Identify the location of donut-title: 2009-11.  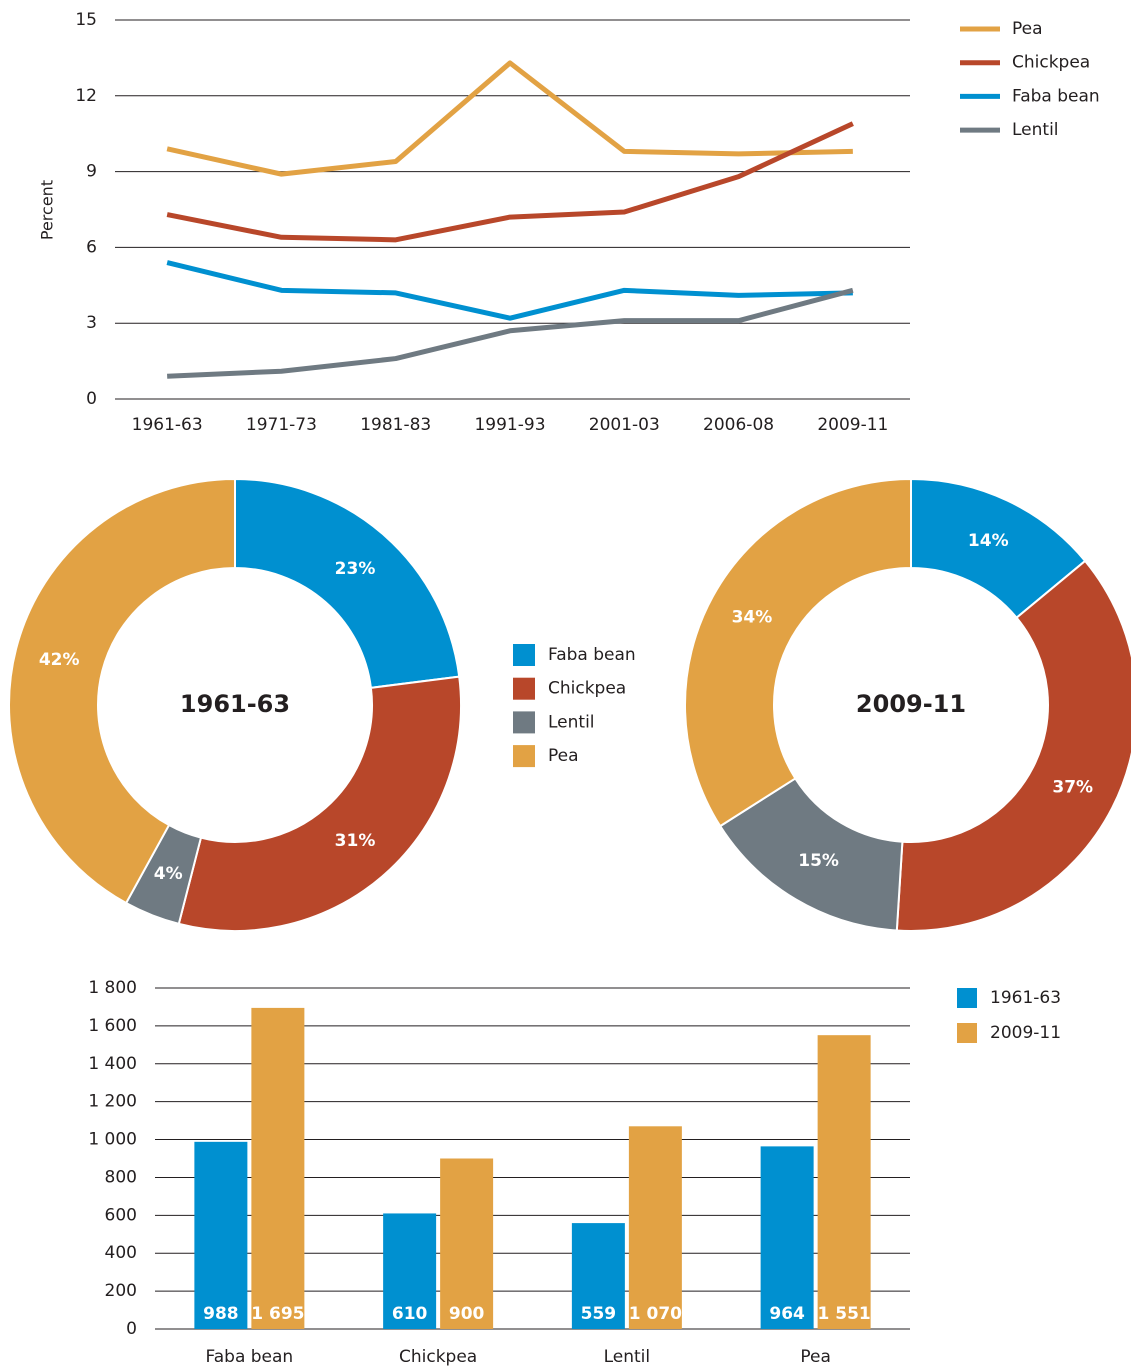
(911, 704).